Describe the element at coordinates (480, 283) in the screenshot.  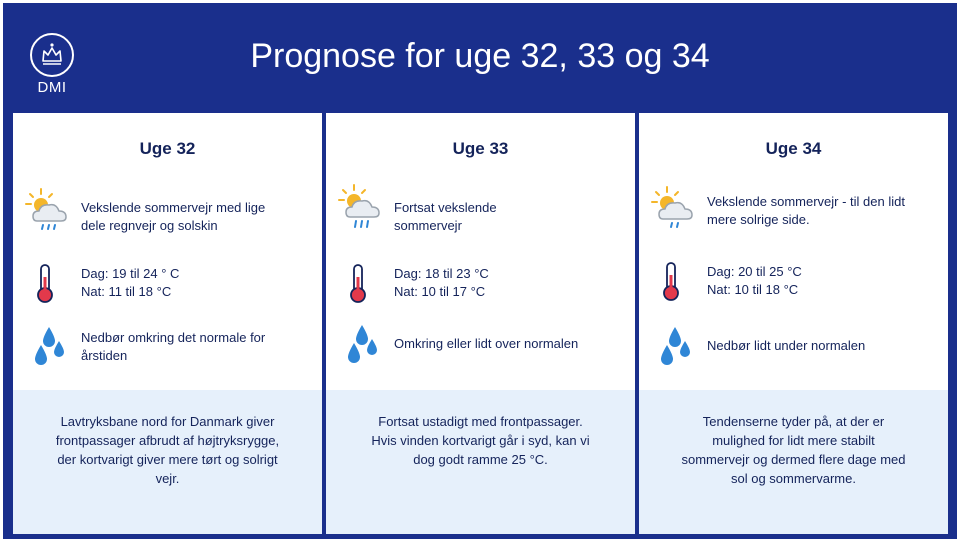
I see `temperature-row: Dag: 18 til 23 °C Nat: 10 til 17 °C` at that location.